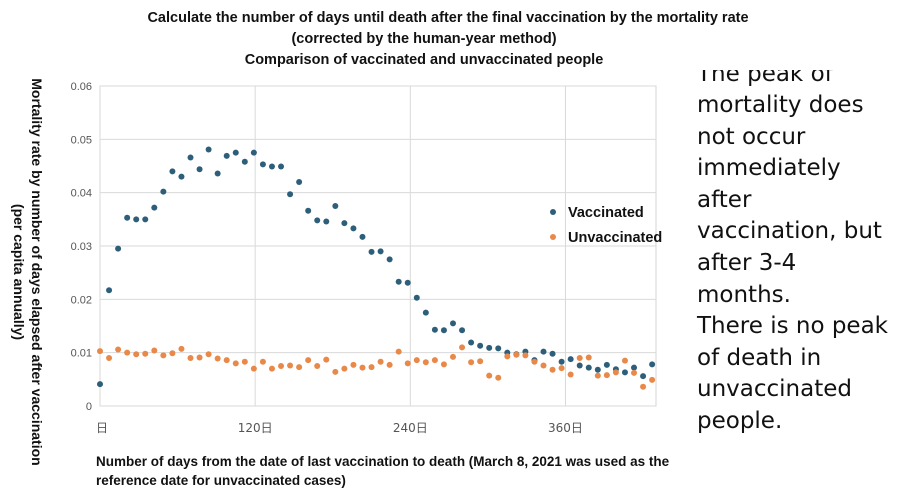  I want to click on annotation-line-7: of death in, so click(759, 357).